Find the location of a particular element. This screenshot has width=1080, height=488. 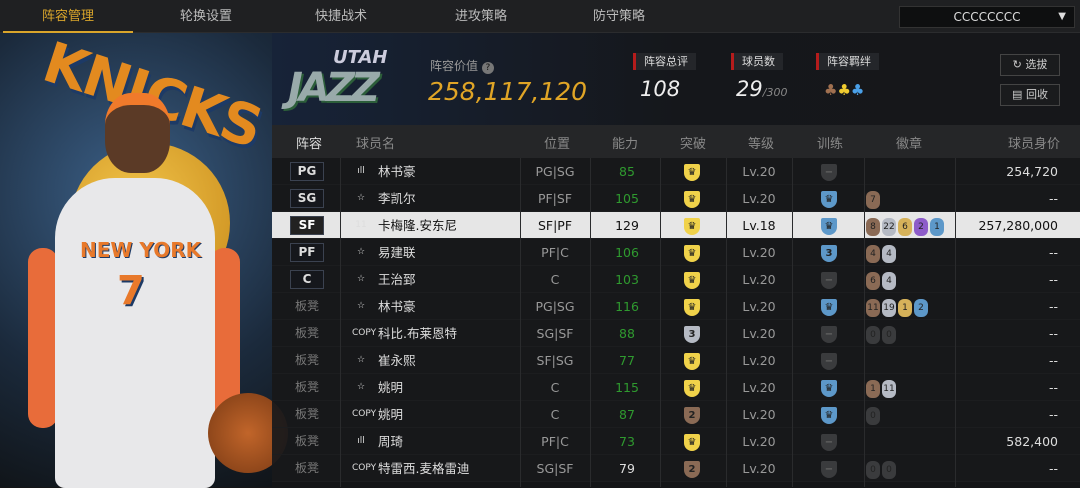

tab-lineup: 阵容管理 is located at coordinates (68, 16).